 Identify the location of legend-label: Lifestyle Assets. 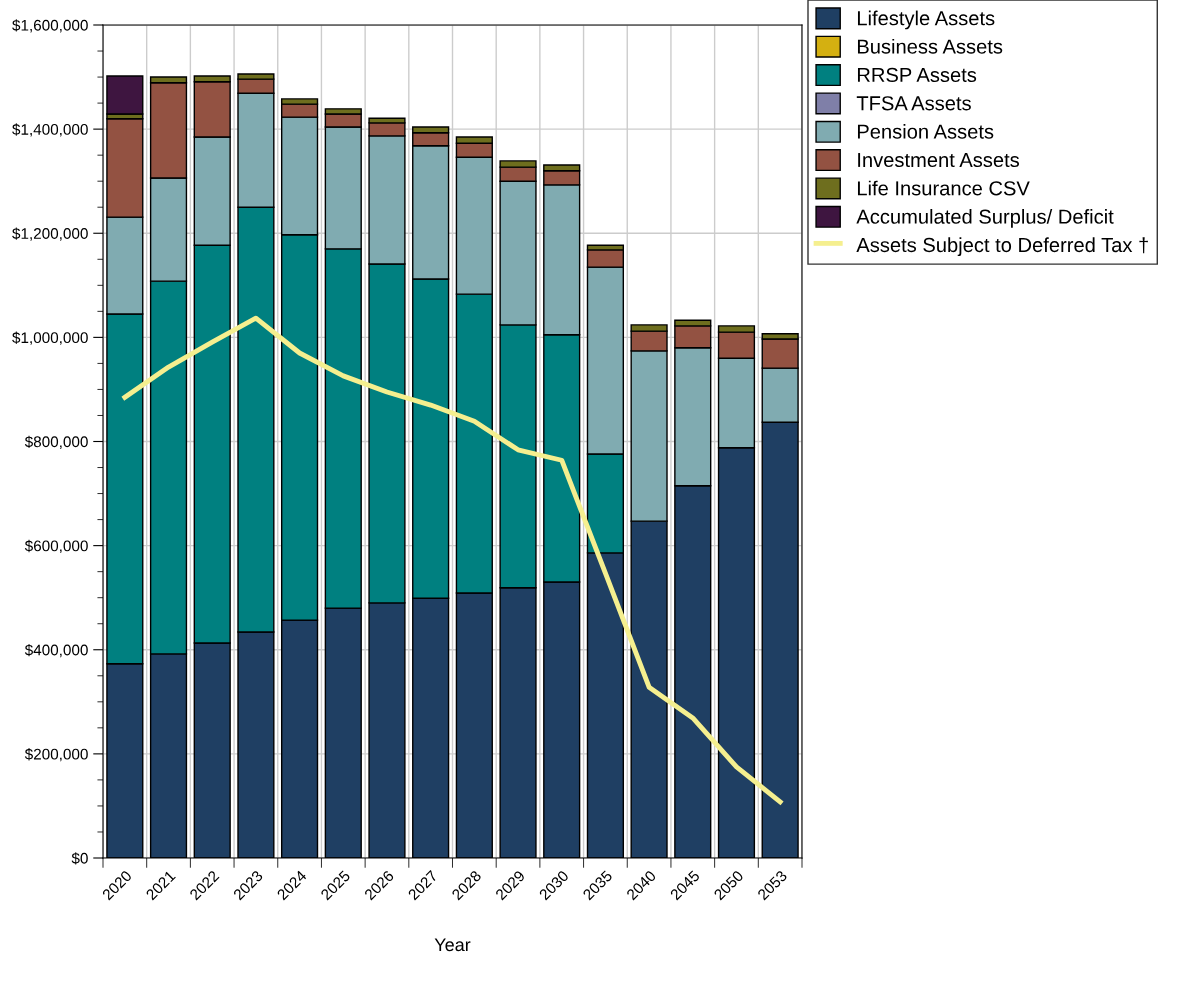
(926, 20).